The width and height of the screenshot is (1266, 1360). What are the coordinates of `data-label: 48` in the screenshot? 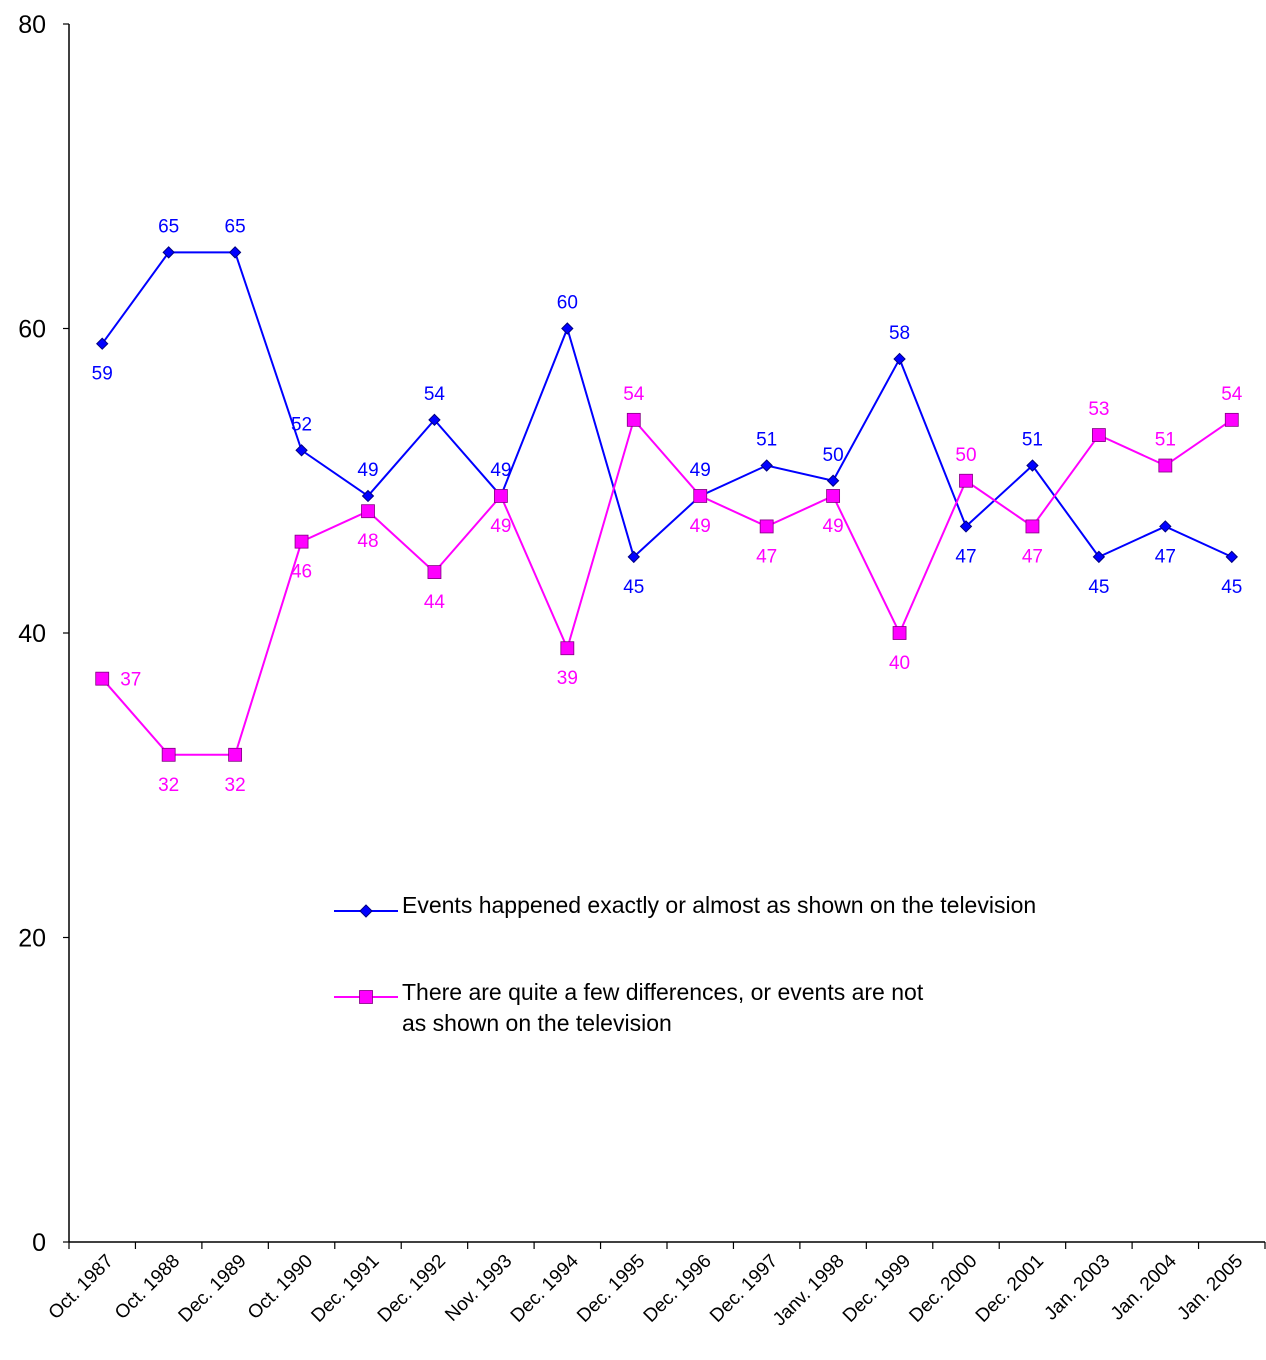 It's located at (367, 541).